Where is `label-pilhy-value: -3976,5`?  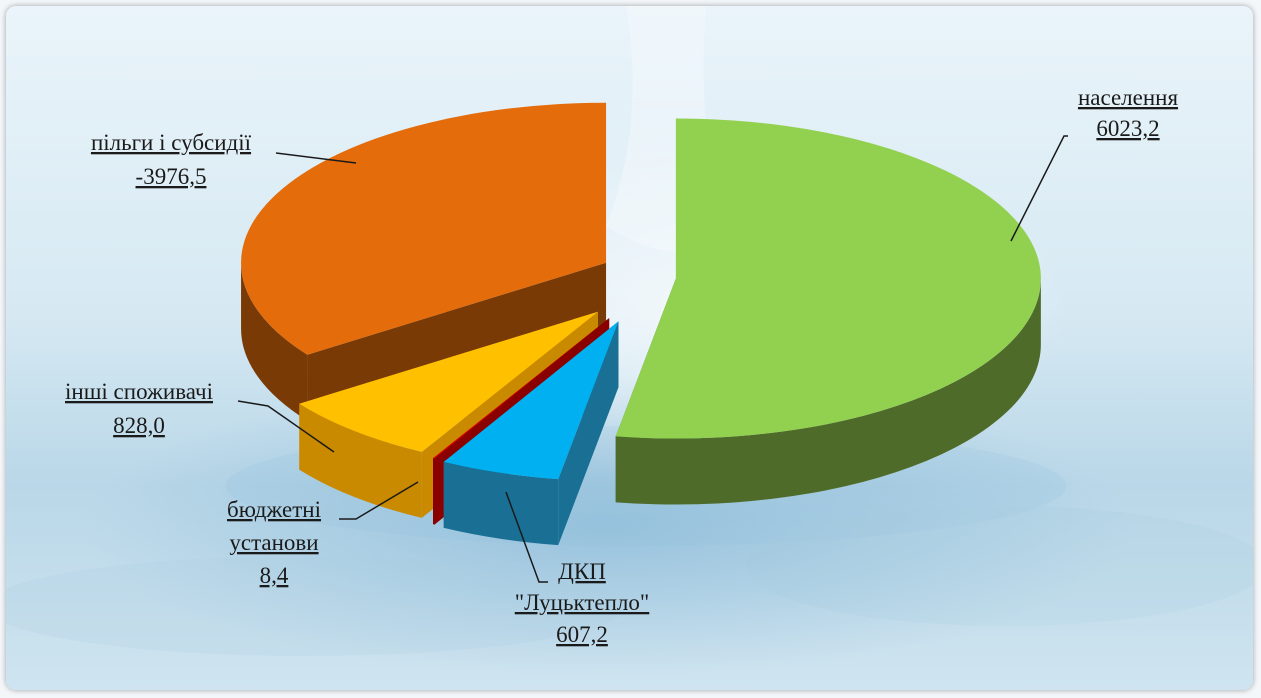
label-pilhy-value: -3976,5 is located at coordinates (171, 176).